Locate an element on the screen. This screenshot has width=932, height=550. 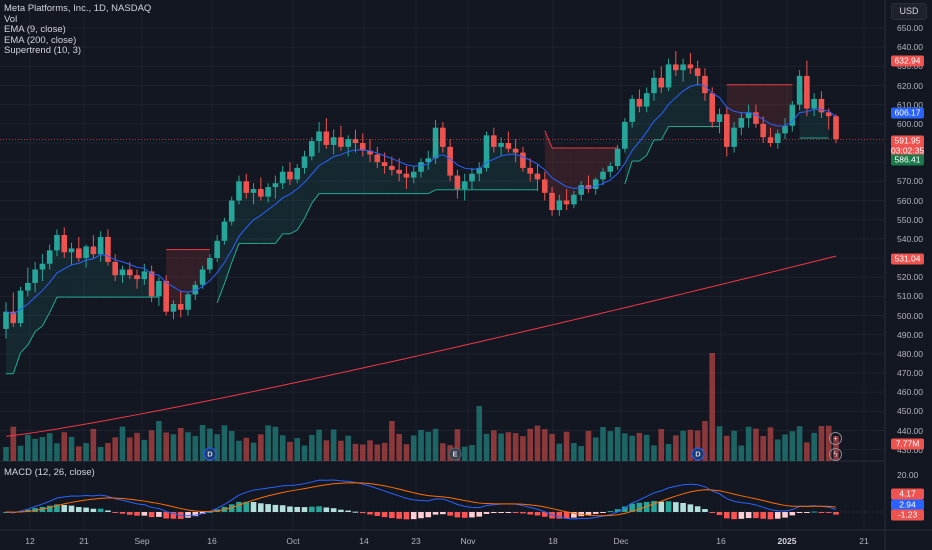
time-tick: 18 is located at coordinates (553, 541).